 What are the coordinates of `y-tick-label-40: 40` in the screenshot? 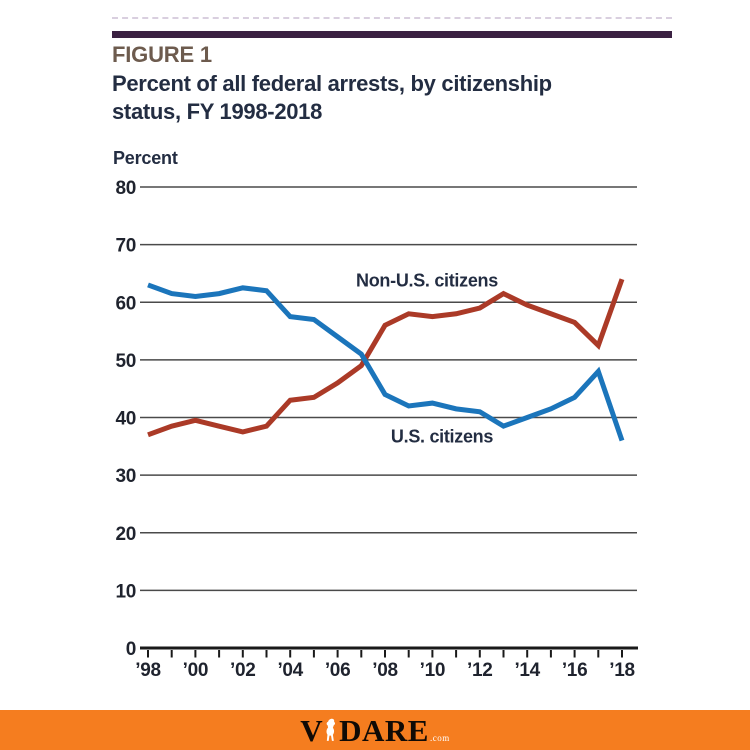 It's located at (125, 419).